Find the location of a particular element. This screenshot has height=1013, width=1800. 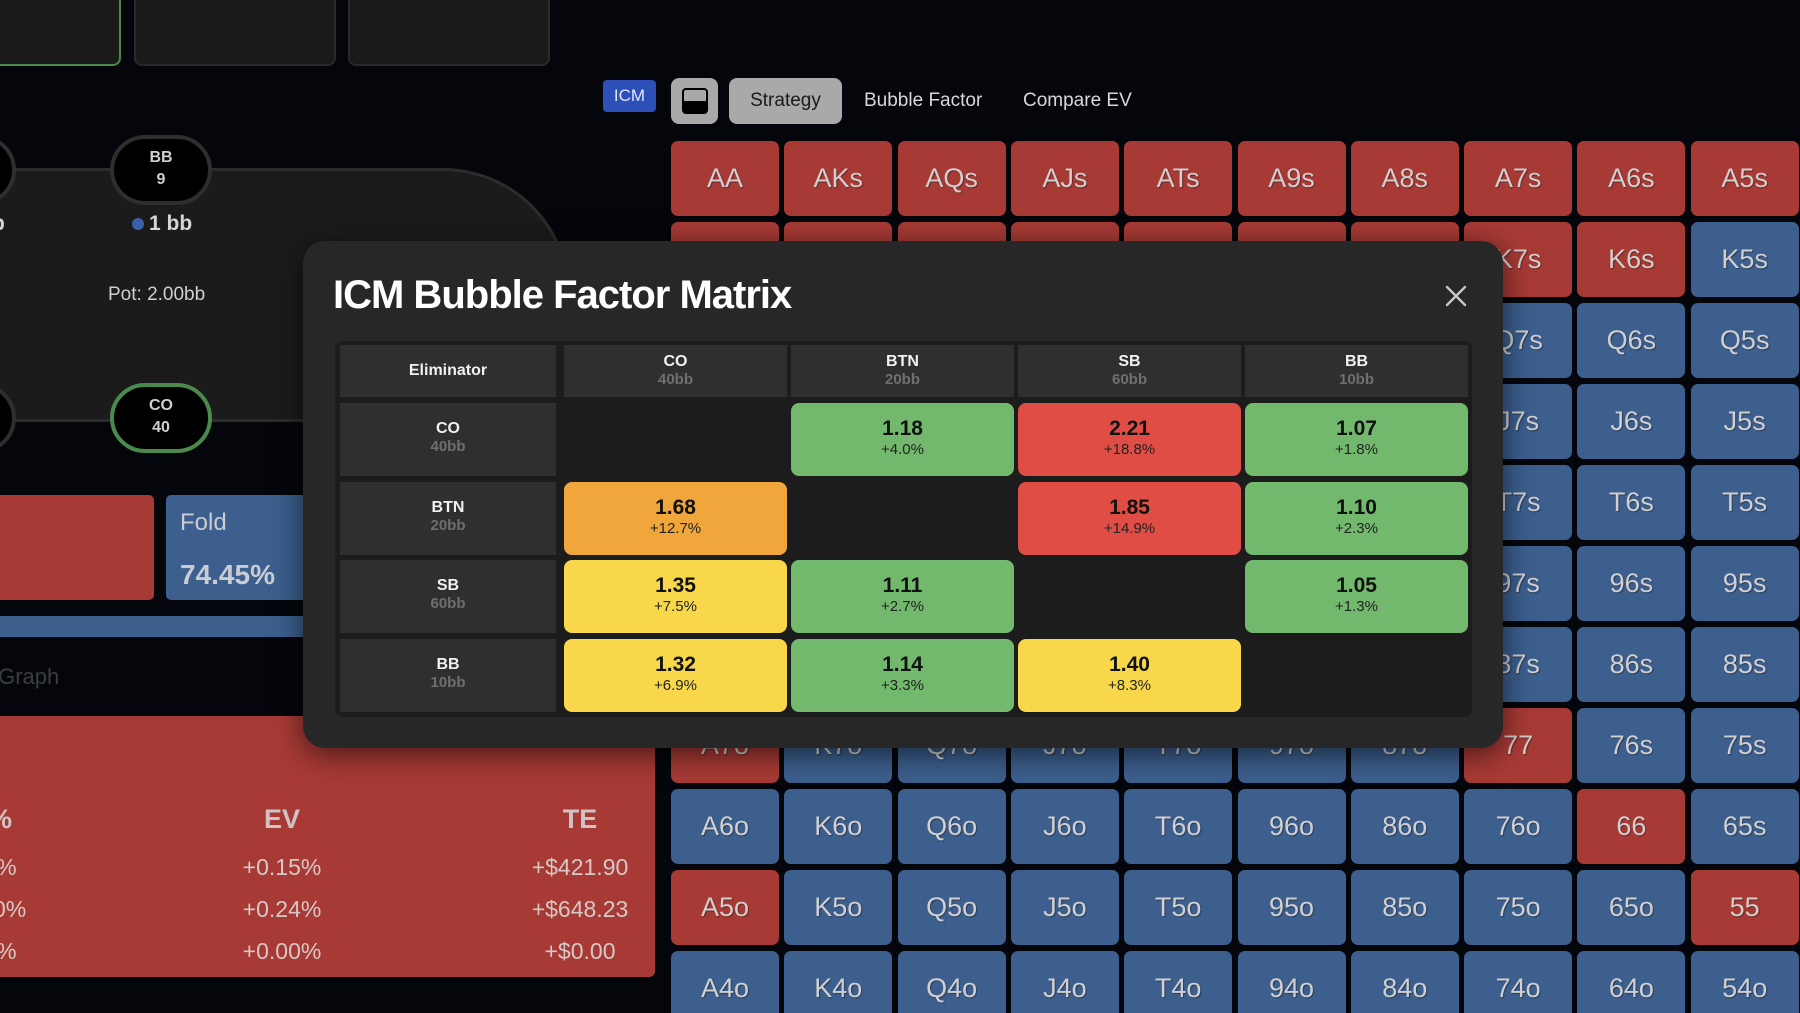

hand-cell: 95s is located at coordinates (1744, 583).